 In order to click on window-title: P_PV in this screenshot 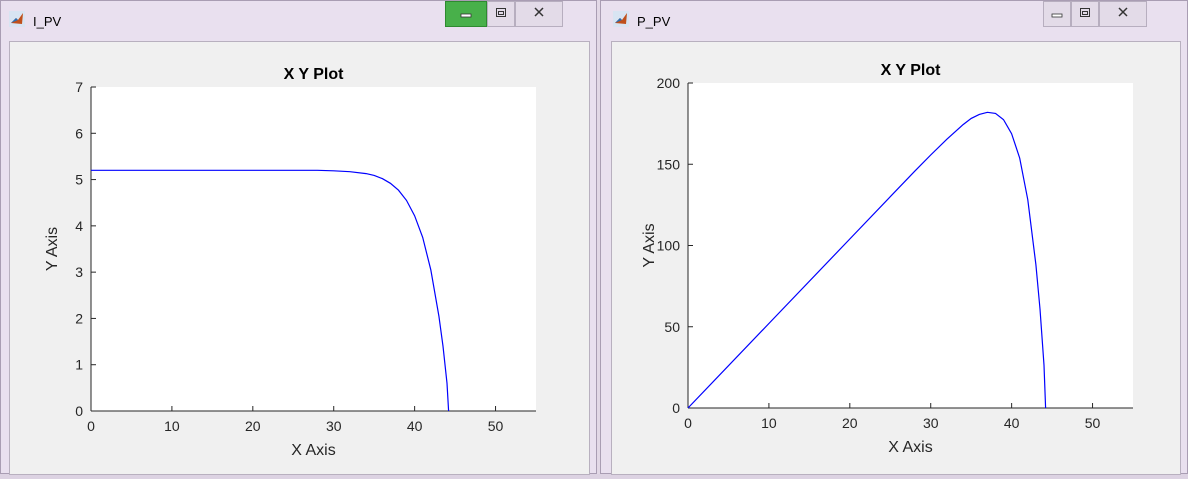, I will do `click(654, 21)`.